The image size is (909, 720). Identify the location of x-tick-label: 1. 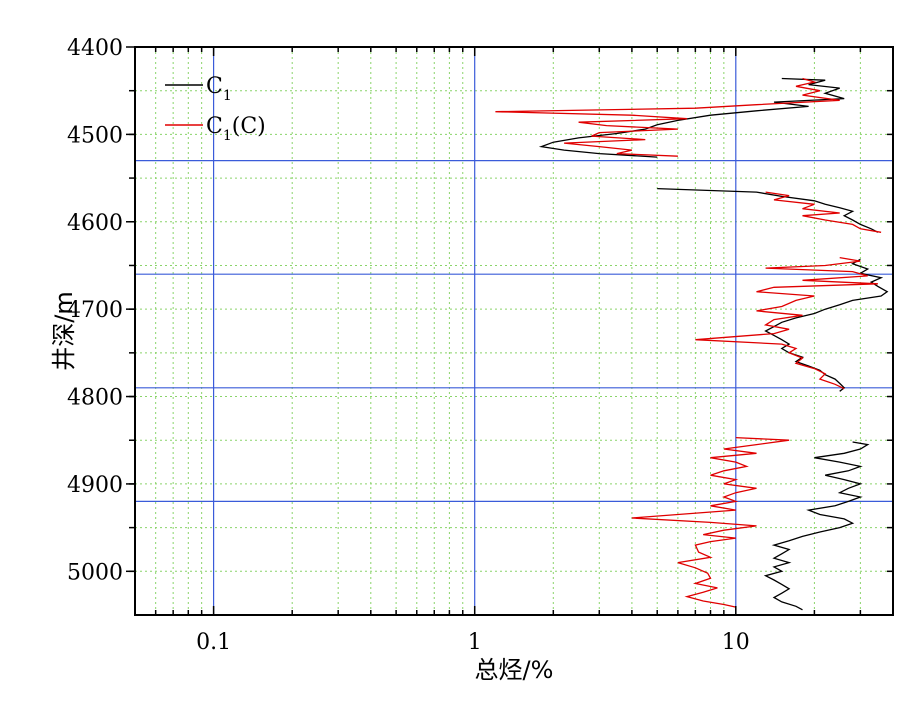
(475, 642).